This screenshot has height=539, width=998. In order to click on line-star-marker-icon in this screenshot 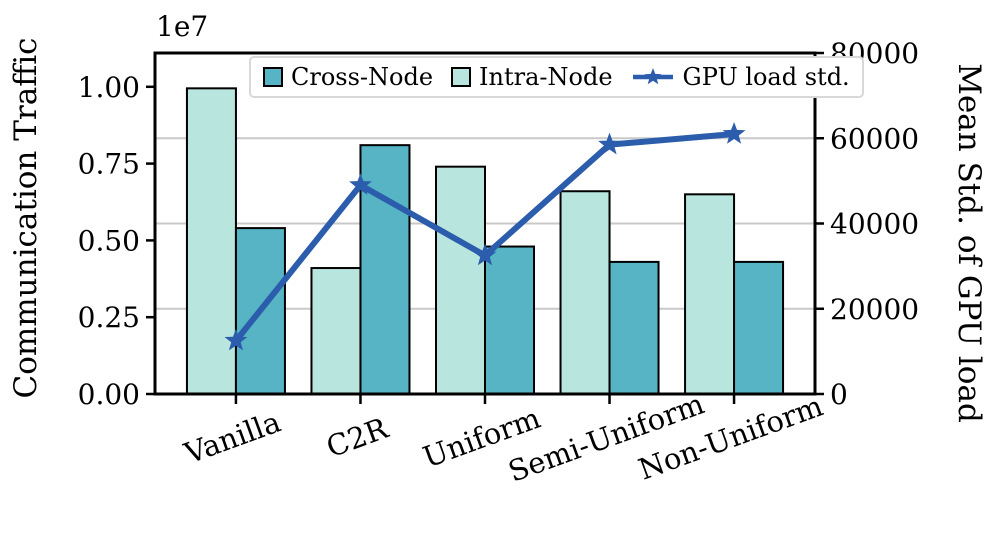, I will do `click(653, 77)`.